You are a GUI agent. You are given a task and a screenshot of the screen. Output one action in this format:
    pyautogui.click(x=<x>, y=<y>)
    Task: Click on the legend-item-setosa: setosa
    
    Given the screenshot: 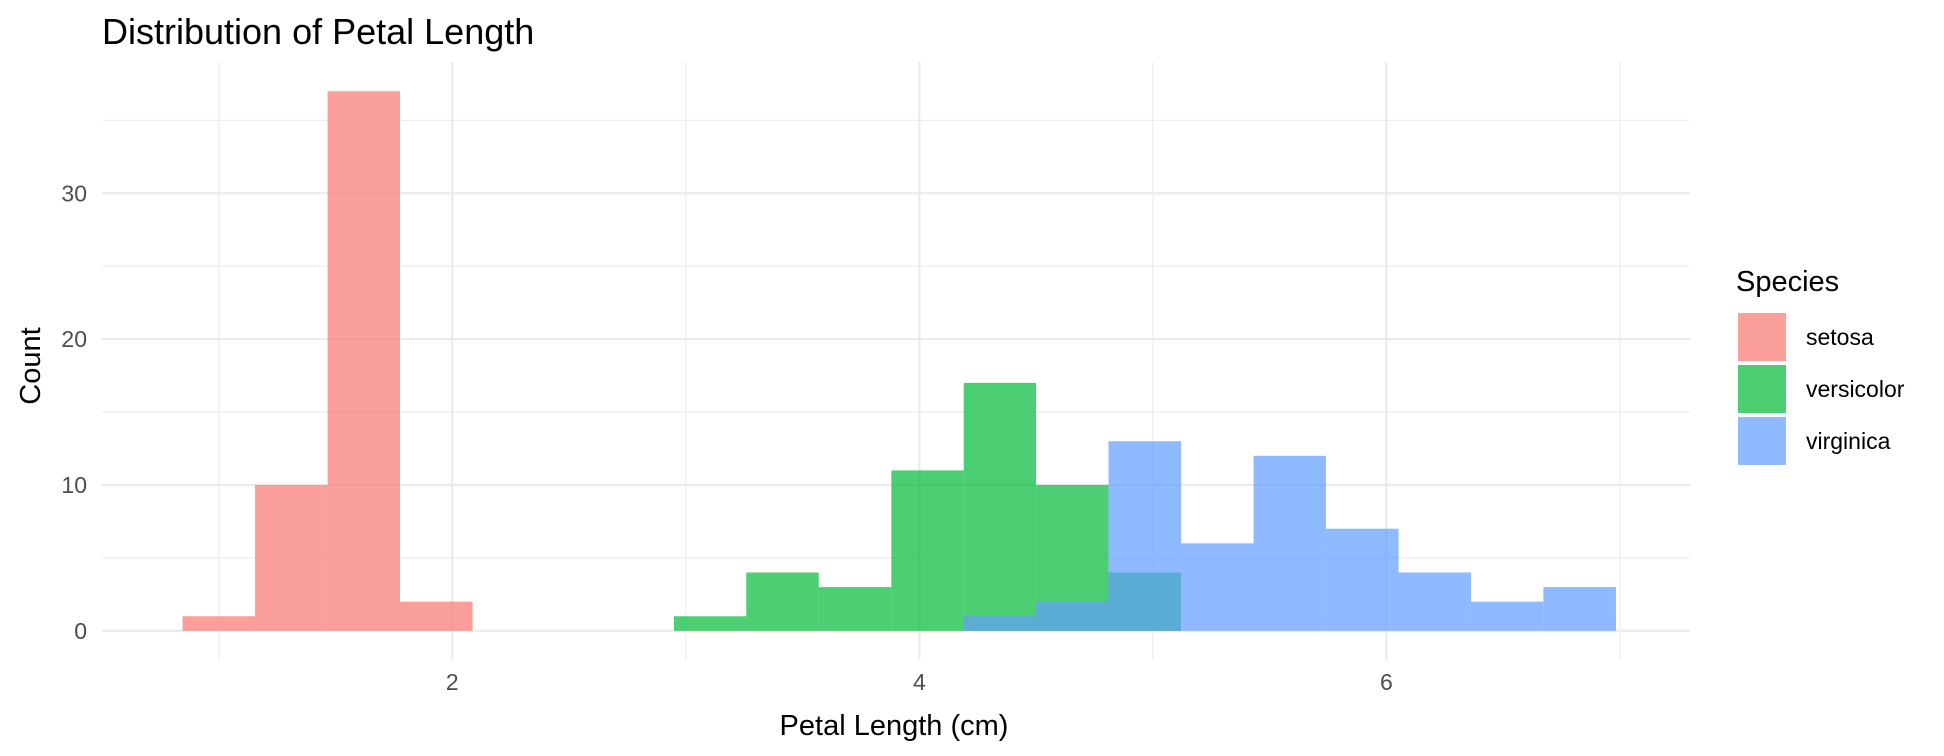 What is the action you would take?
    pyautogui.click(x=1806, y=337)
    